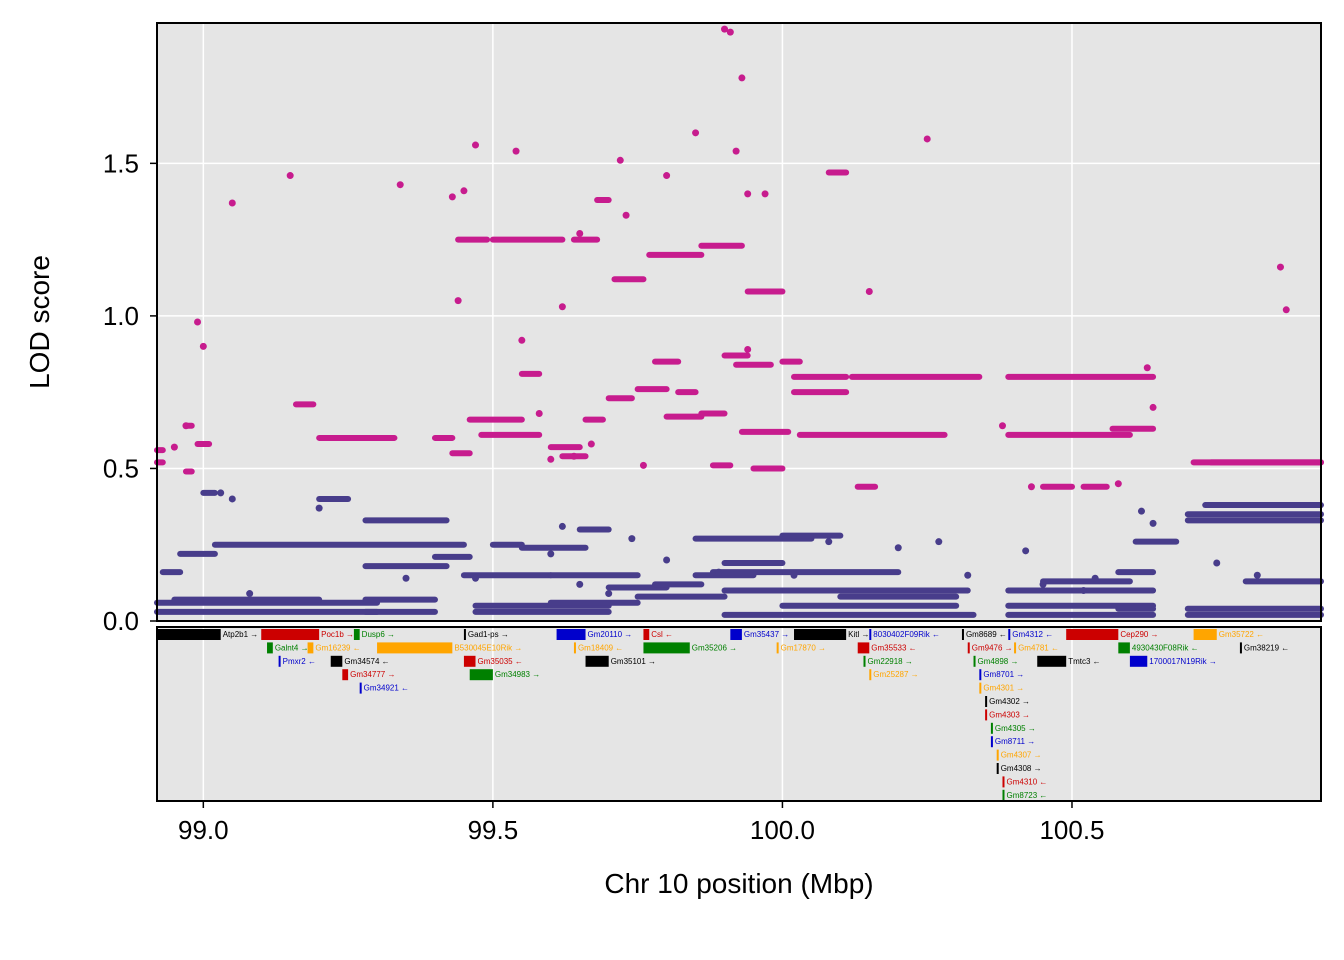  I want to click on gene-label: Gm35206 →, so click(714, 647).